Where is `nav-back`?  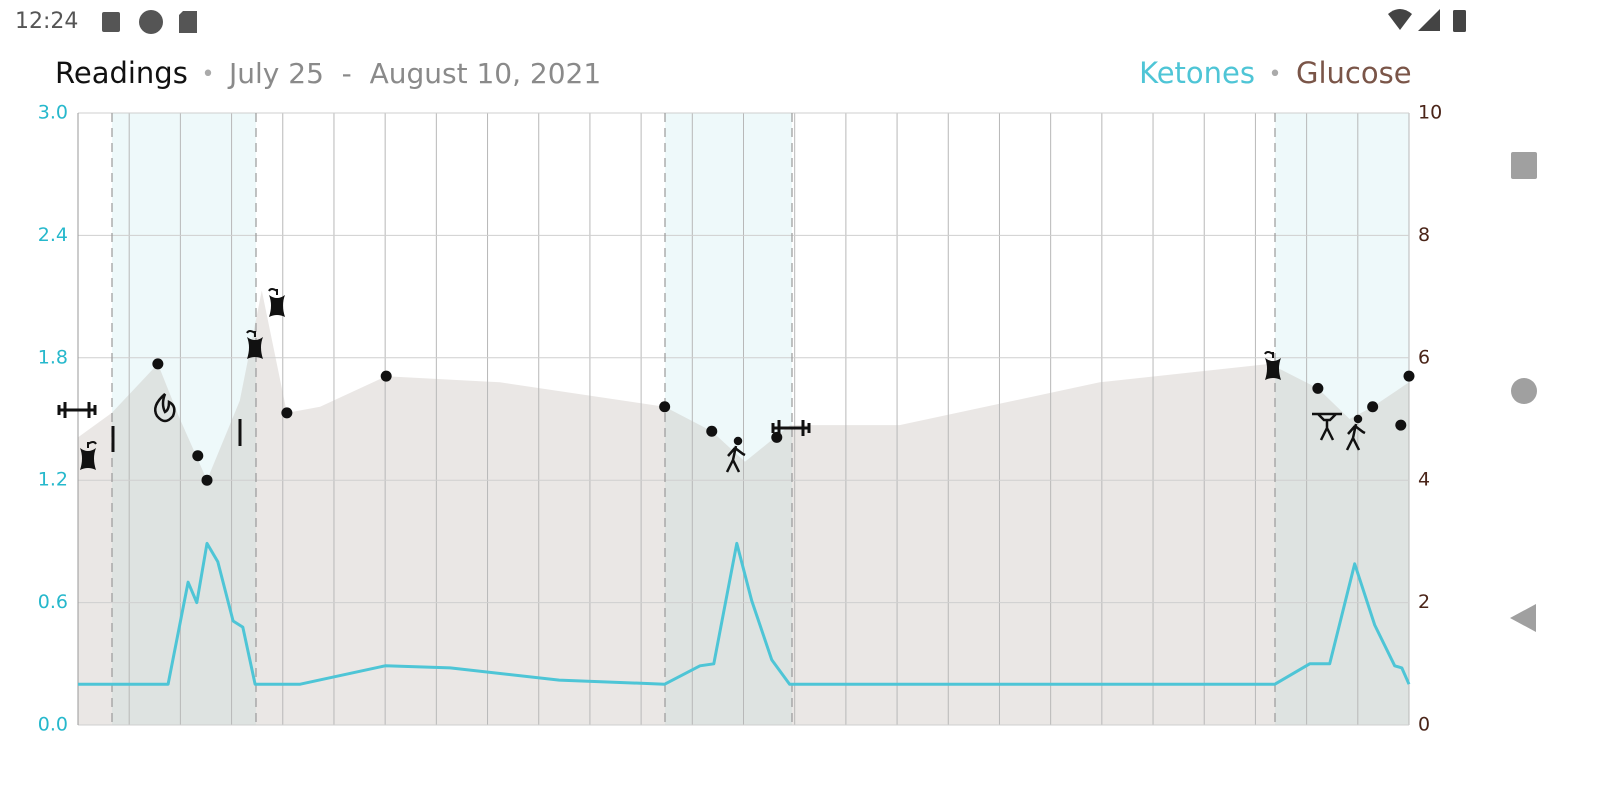 nav-back is located at coordinates (1523, 618).